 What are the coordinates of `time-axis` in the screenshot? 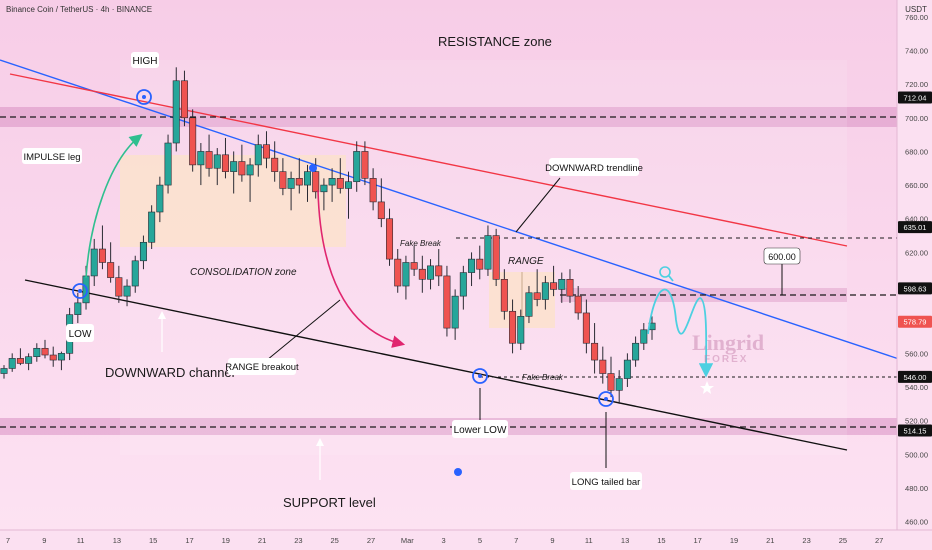 It's located at (466, 539).